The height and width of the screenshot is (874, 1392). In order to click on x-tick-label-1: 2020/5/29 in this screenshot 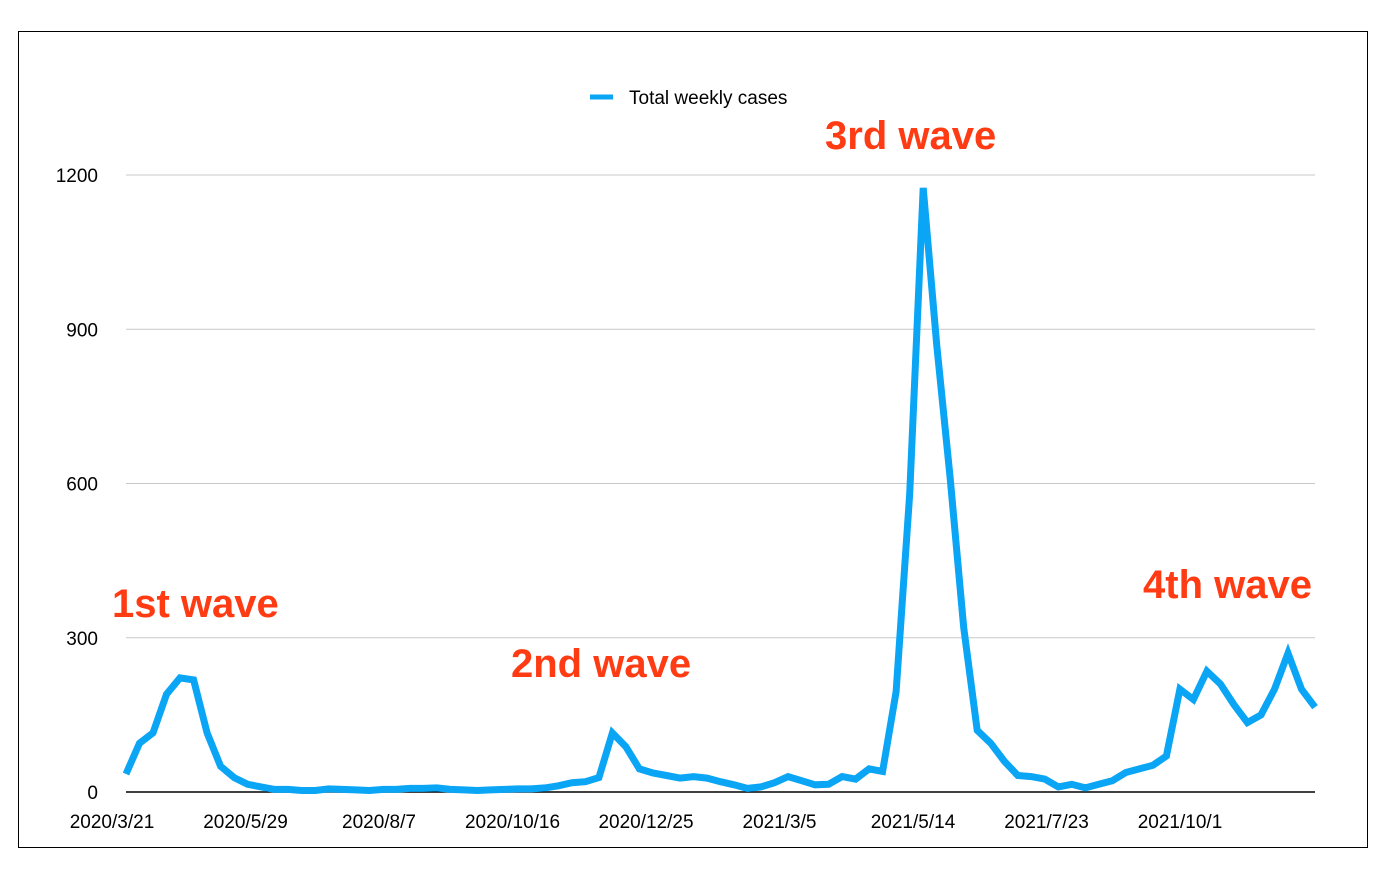, I will do `click(245, 822)`.